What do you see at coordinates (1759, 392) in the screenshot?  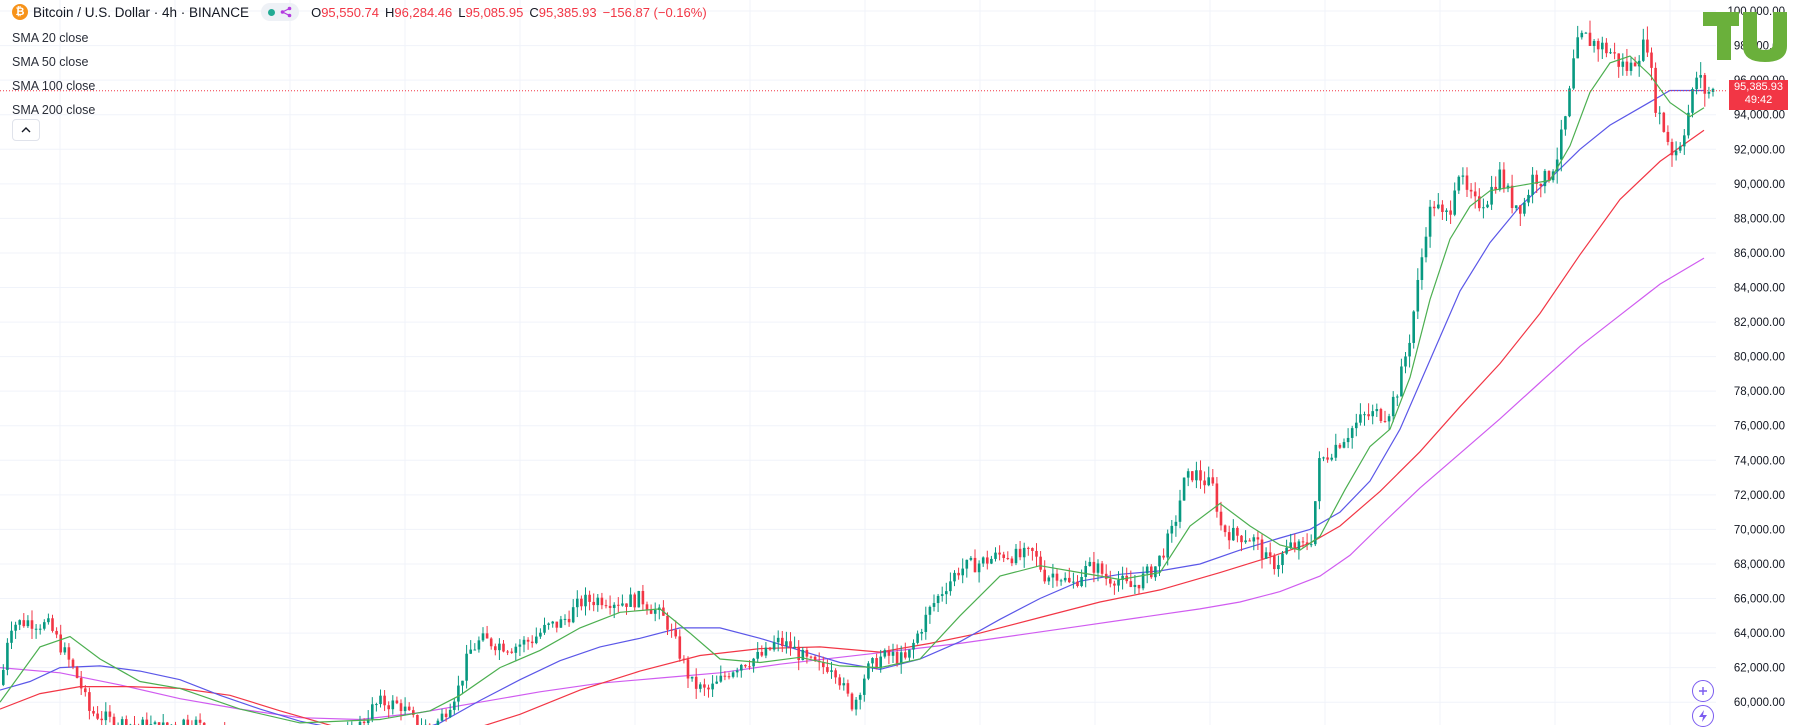 I see `price-tick-label: 78,000.00` at bounding box center [1759, 392].